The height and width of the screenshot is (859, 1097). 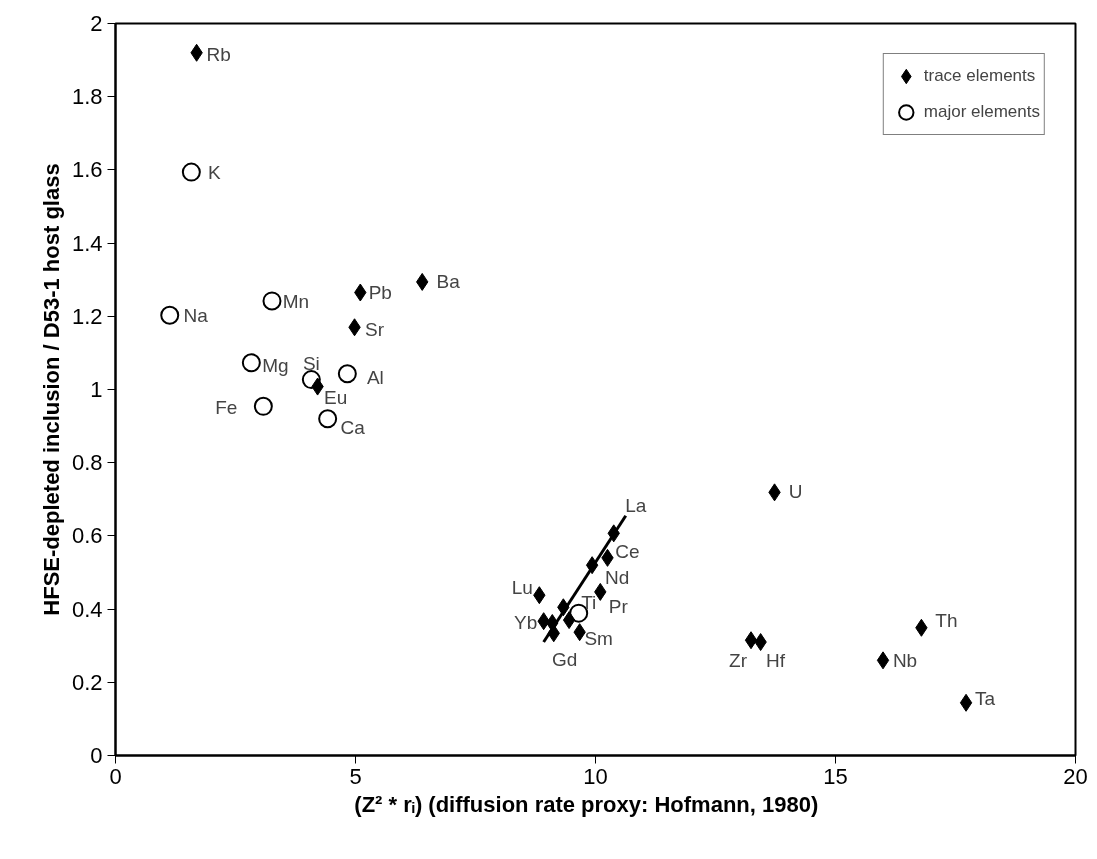 What do you see at coordinates (375, 329) in the screenshot?
I see `annotation: Sr` at bounding box center [375, 329].